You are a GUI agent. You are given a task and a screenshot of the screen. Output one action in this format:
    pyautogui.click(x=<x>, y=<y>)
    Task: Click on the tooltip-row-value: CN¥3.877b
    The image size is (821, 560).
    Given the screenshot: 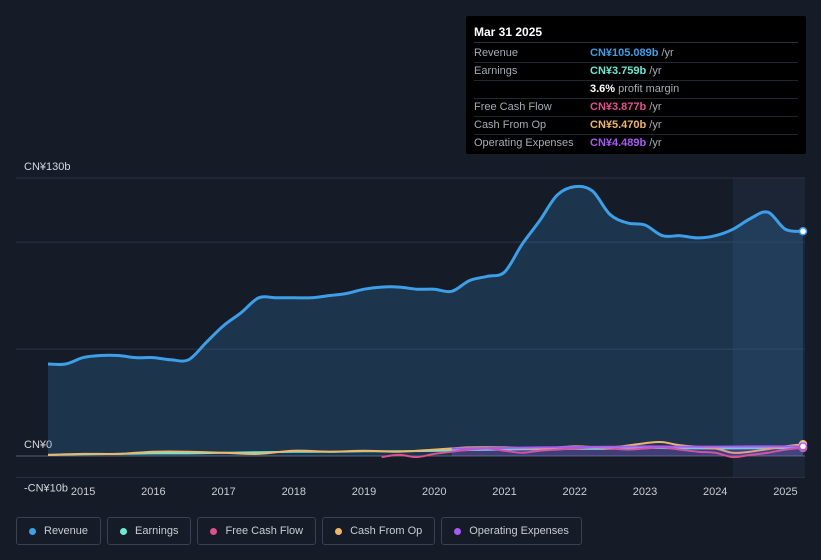 What is the action you would take?
    pyautogui.click(x=618, y=107)
    